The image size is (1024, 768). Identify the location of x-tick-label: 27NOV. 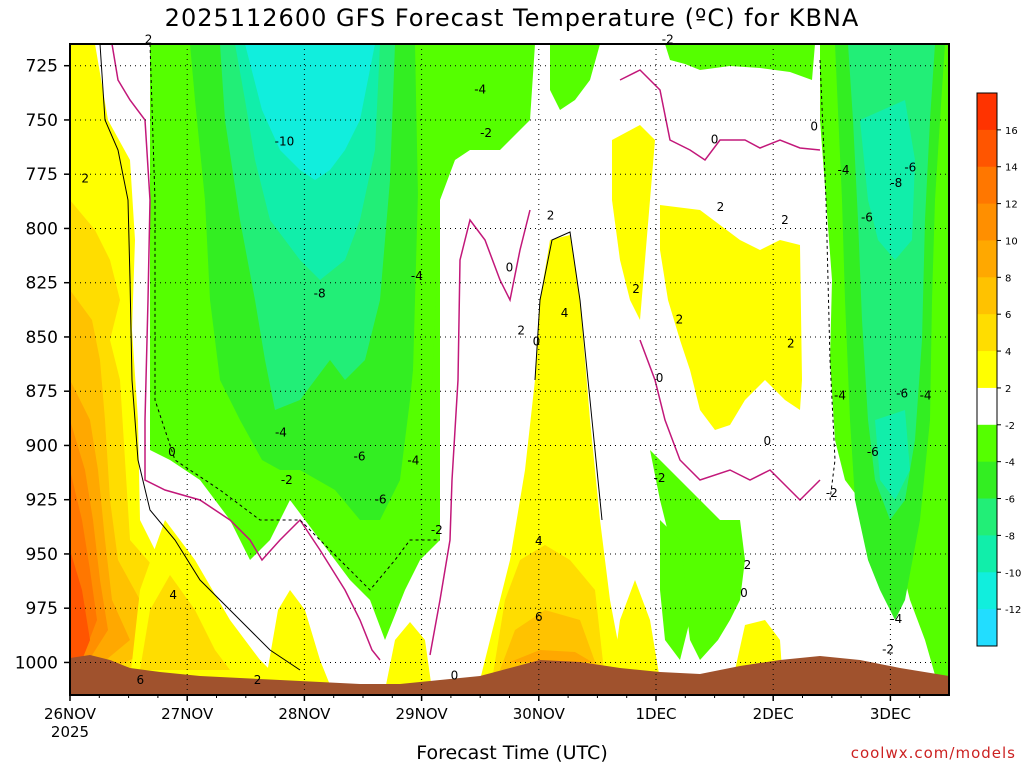
(187, 714).